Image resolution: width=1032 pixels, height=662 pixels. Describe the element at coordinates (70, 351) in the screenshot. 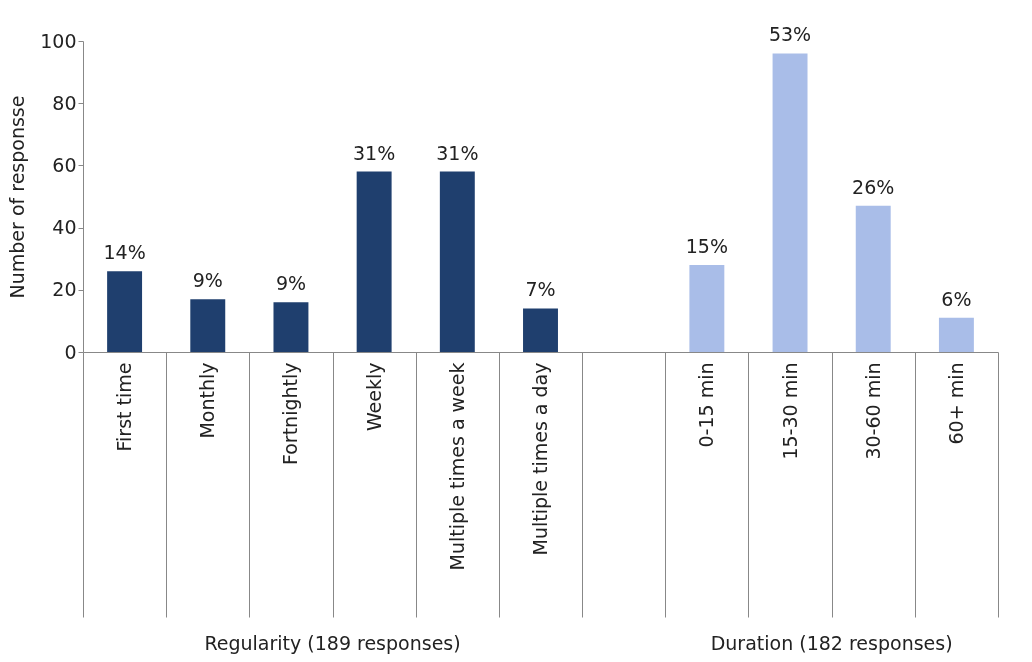

I see `y-tick-label: 0` at that location.